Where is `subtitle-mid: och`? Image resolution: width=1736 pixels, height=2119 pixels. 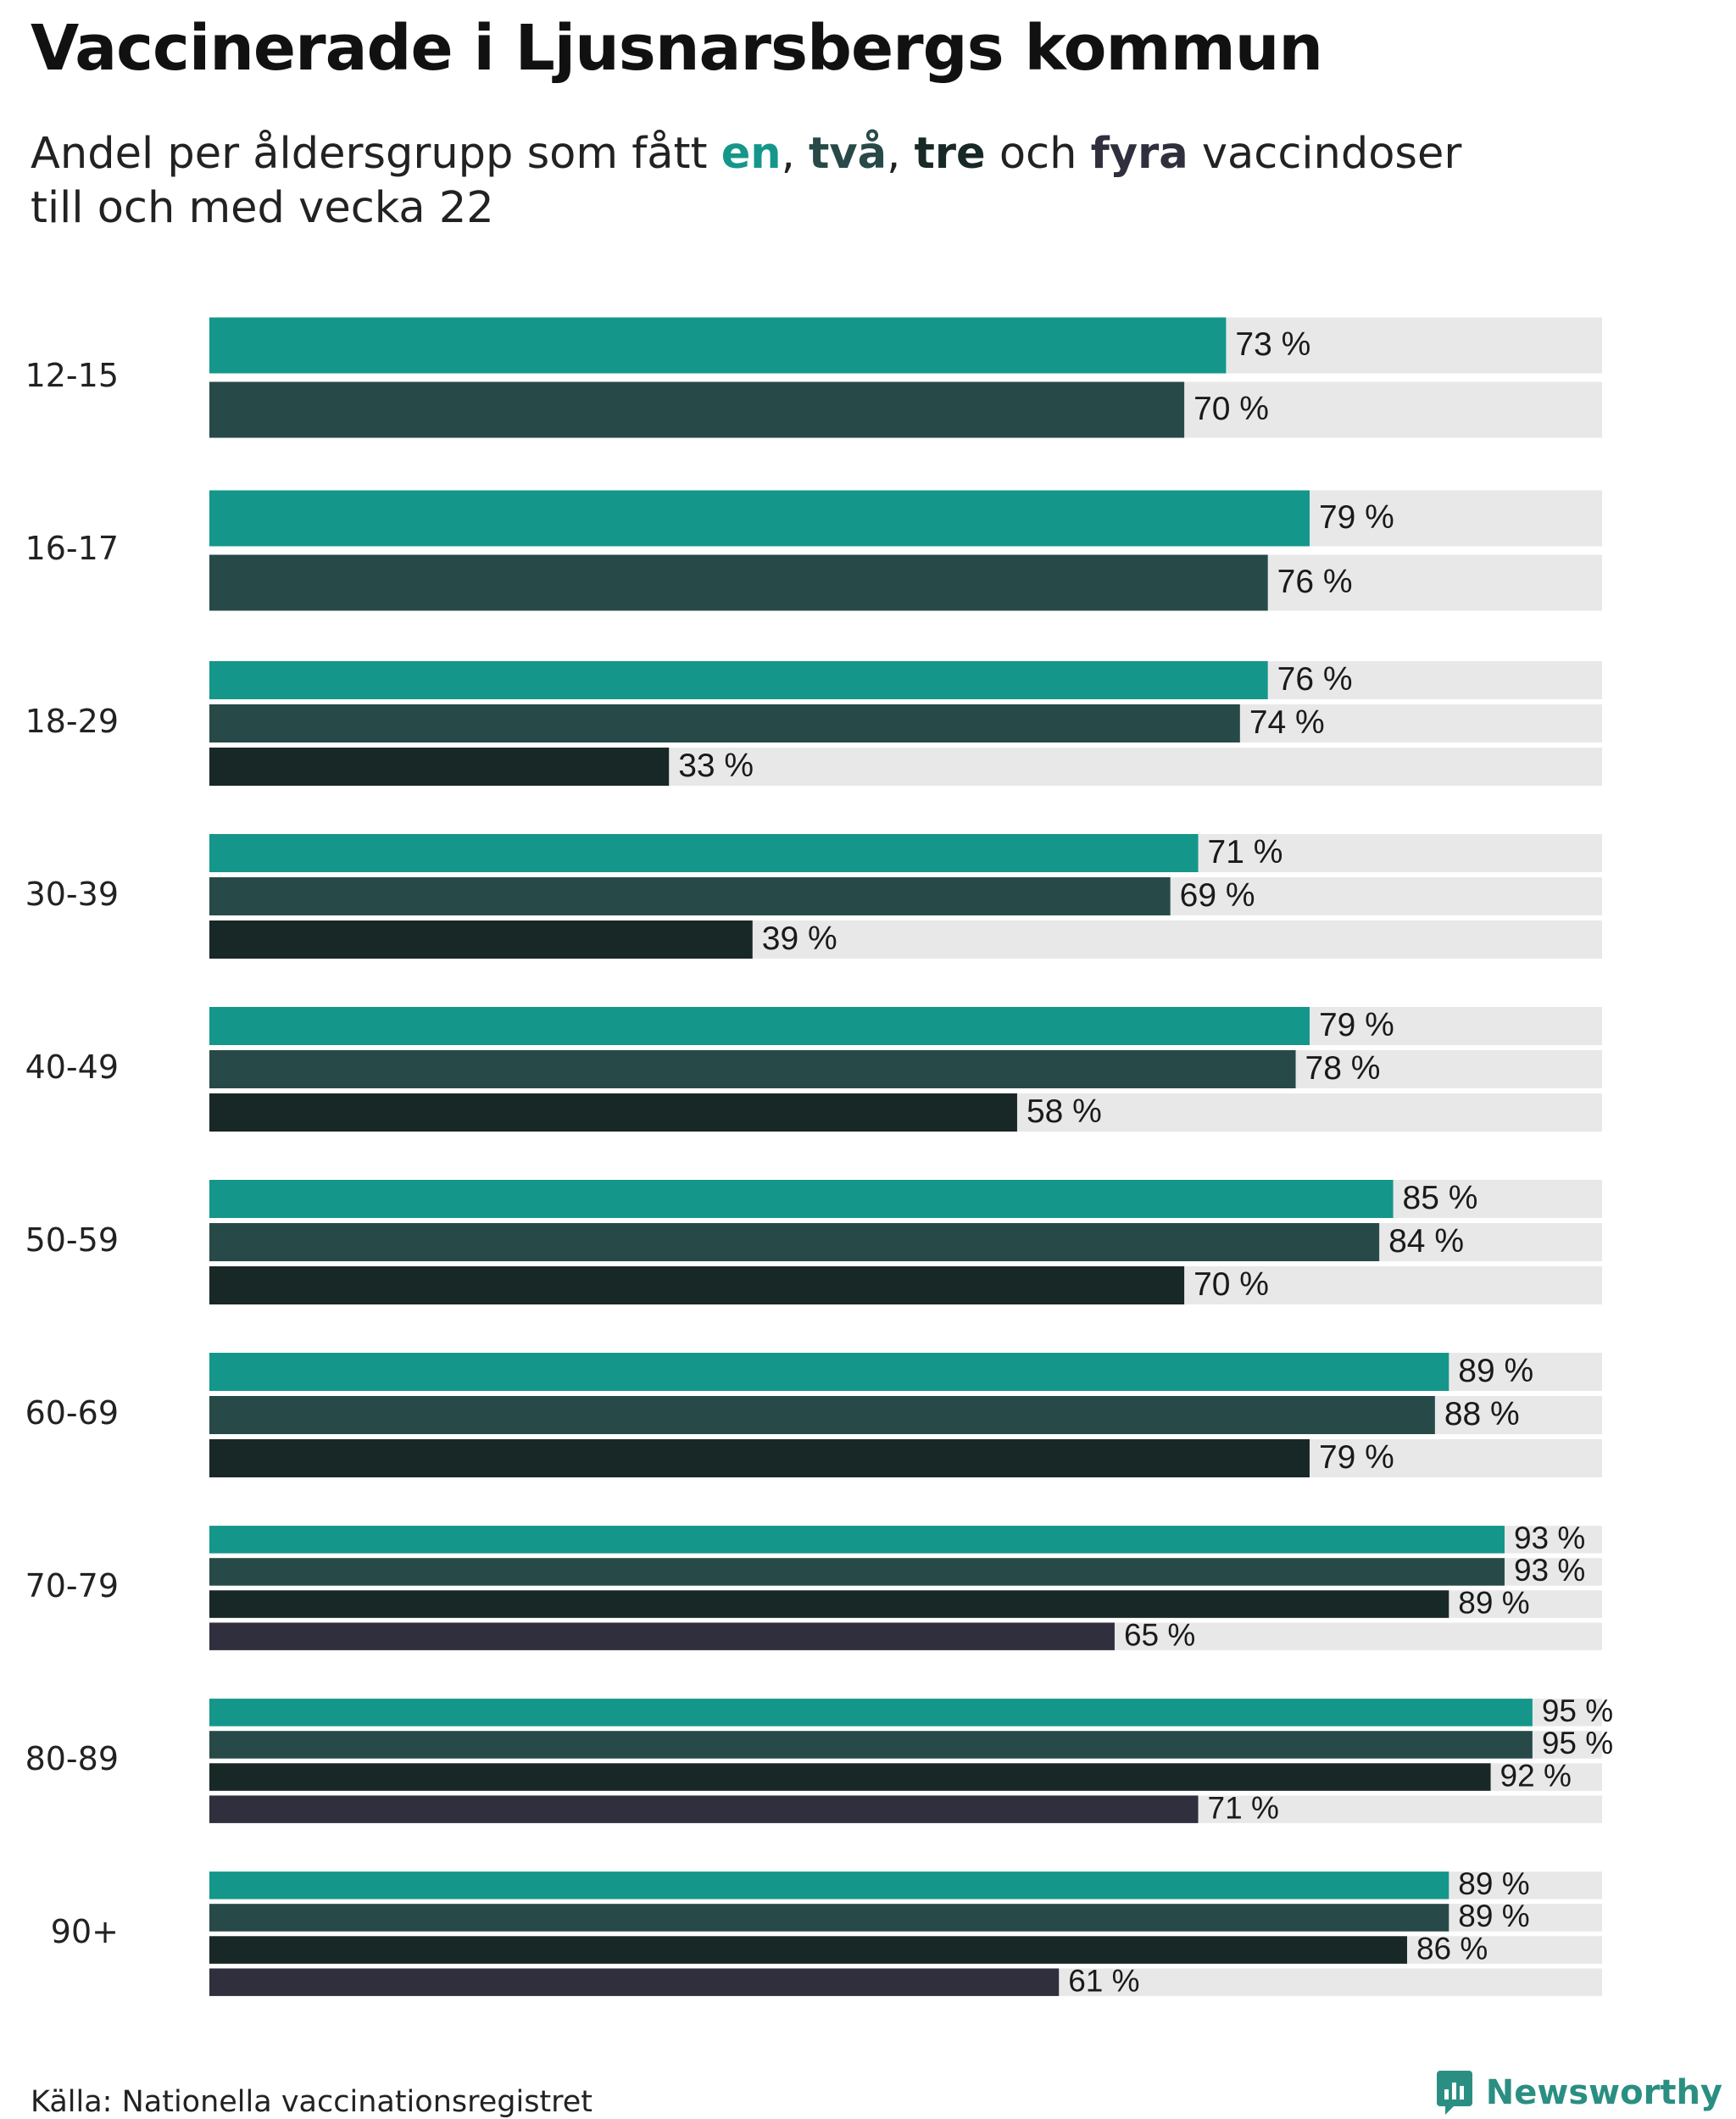 subtitle-mid: och is located at coordinates (1038, 154).